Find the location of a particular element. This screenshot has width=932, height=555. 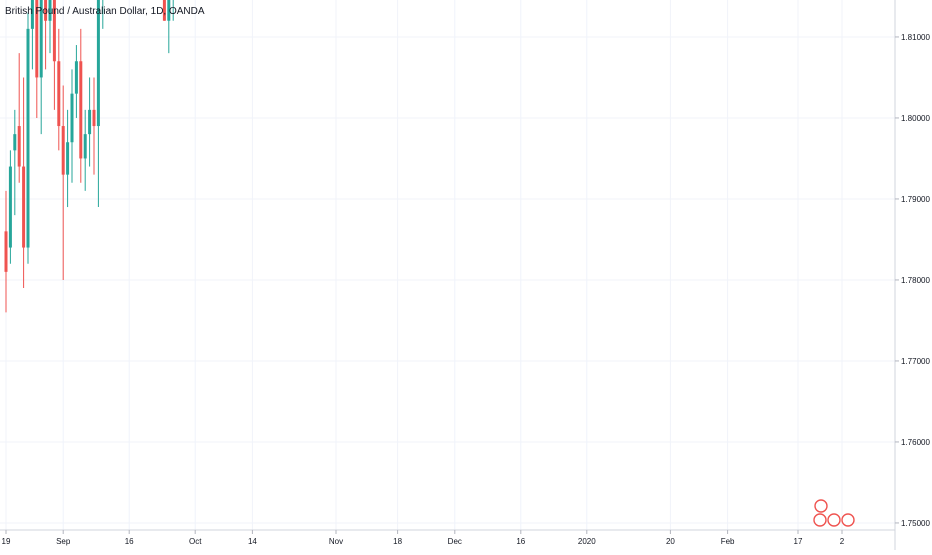

time-tick-label: 18 is located at coordinates (397, 541).